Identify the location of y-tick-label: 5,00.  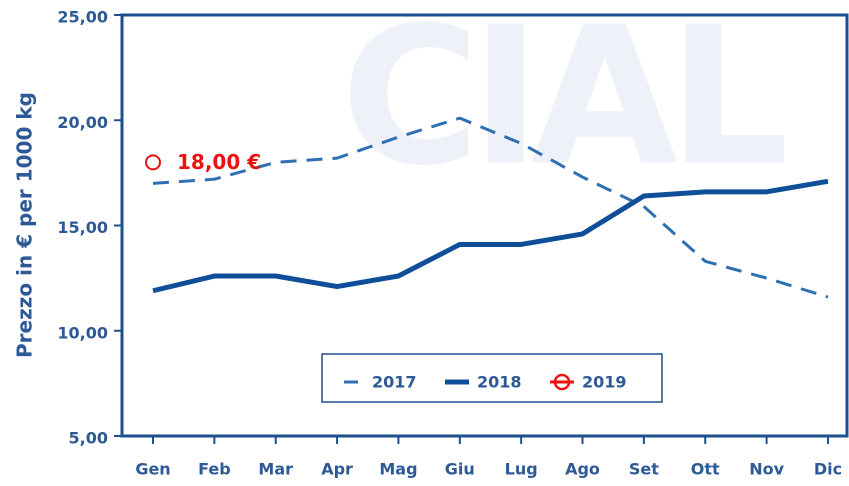
(88, 438).